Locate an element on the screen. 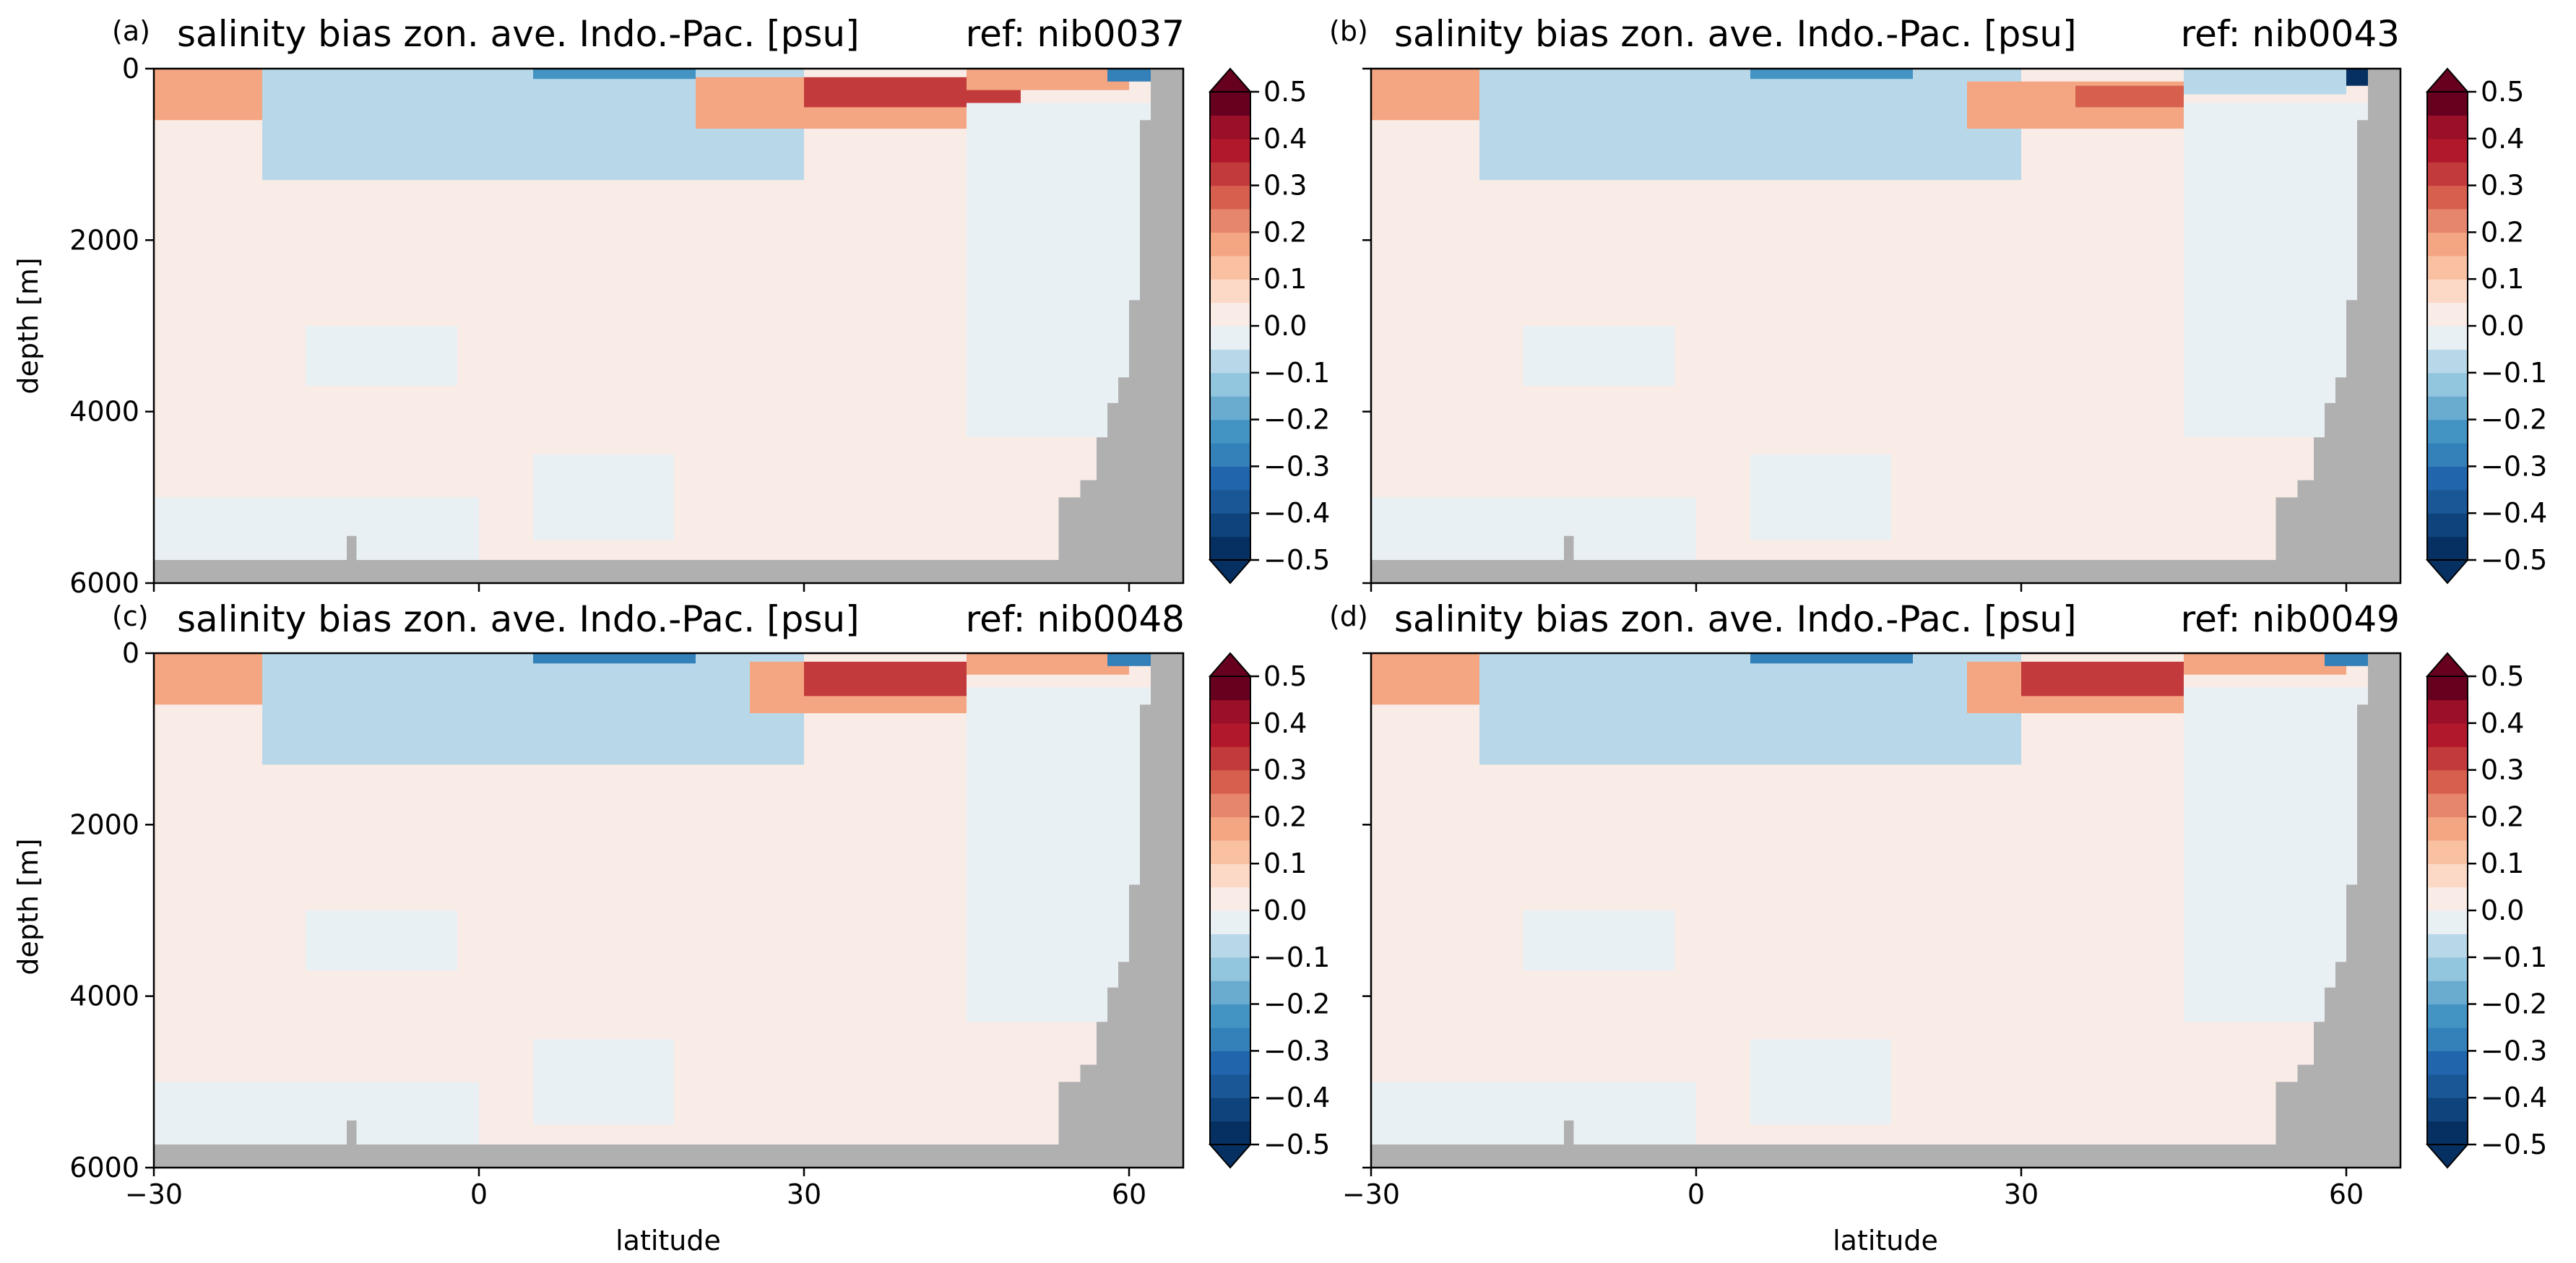  xlabel-c: latitude is located at coordinates (668, 1240).